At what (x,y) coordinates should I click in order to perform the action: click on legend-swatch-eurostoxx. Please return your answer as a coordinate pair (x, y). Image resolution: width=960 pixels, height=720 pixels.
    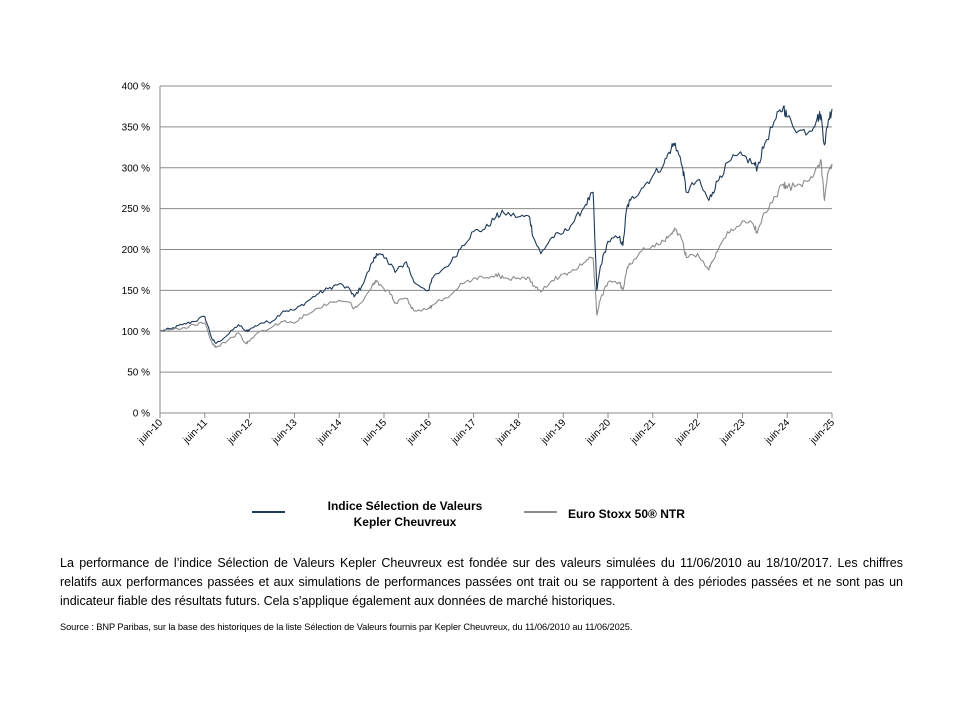
    Looking at the image, I should click on (540, 512).